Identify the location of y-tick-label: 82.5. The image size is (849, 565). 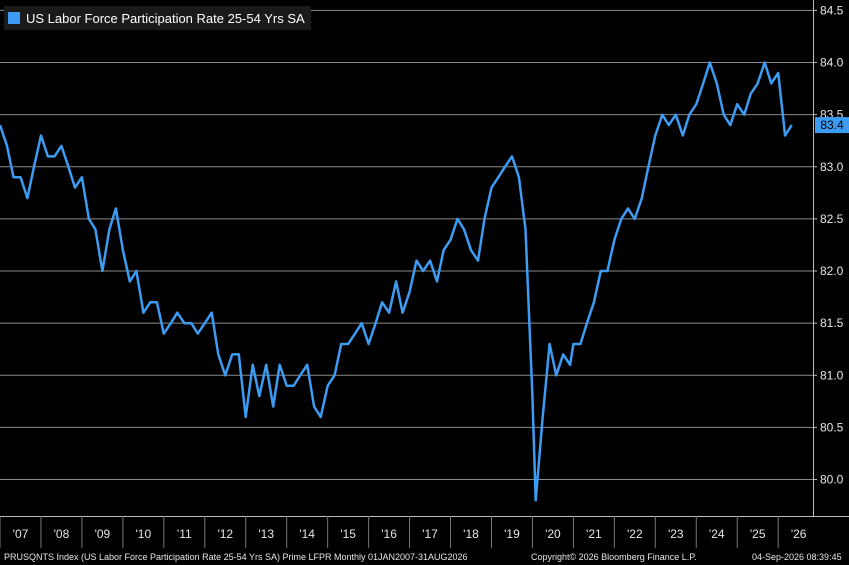
(832, 219).